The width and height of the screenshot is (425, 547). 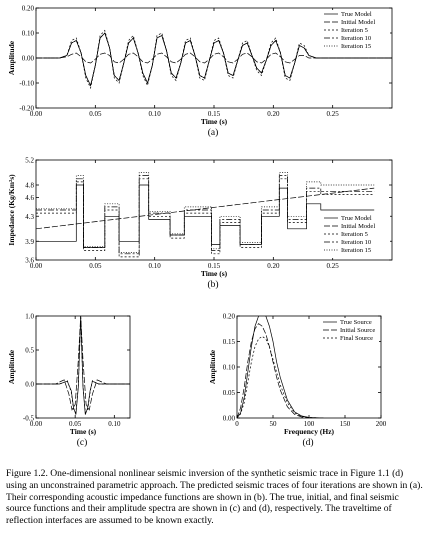 I want to click on y-tick-label: 5.2, so click(x=29, y=161).